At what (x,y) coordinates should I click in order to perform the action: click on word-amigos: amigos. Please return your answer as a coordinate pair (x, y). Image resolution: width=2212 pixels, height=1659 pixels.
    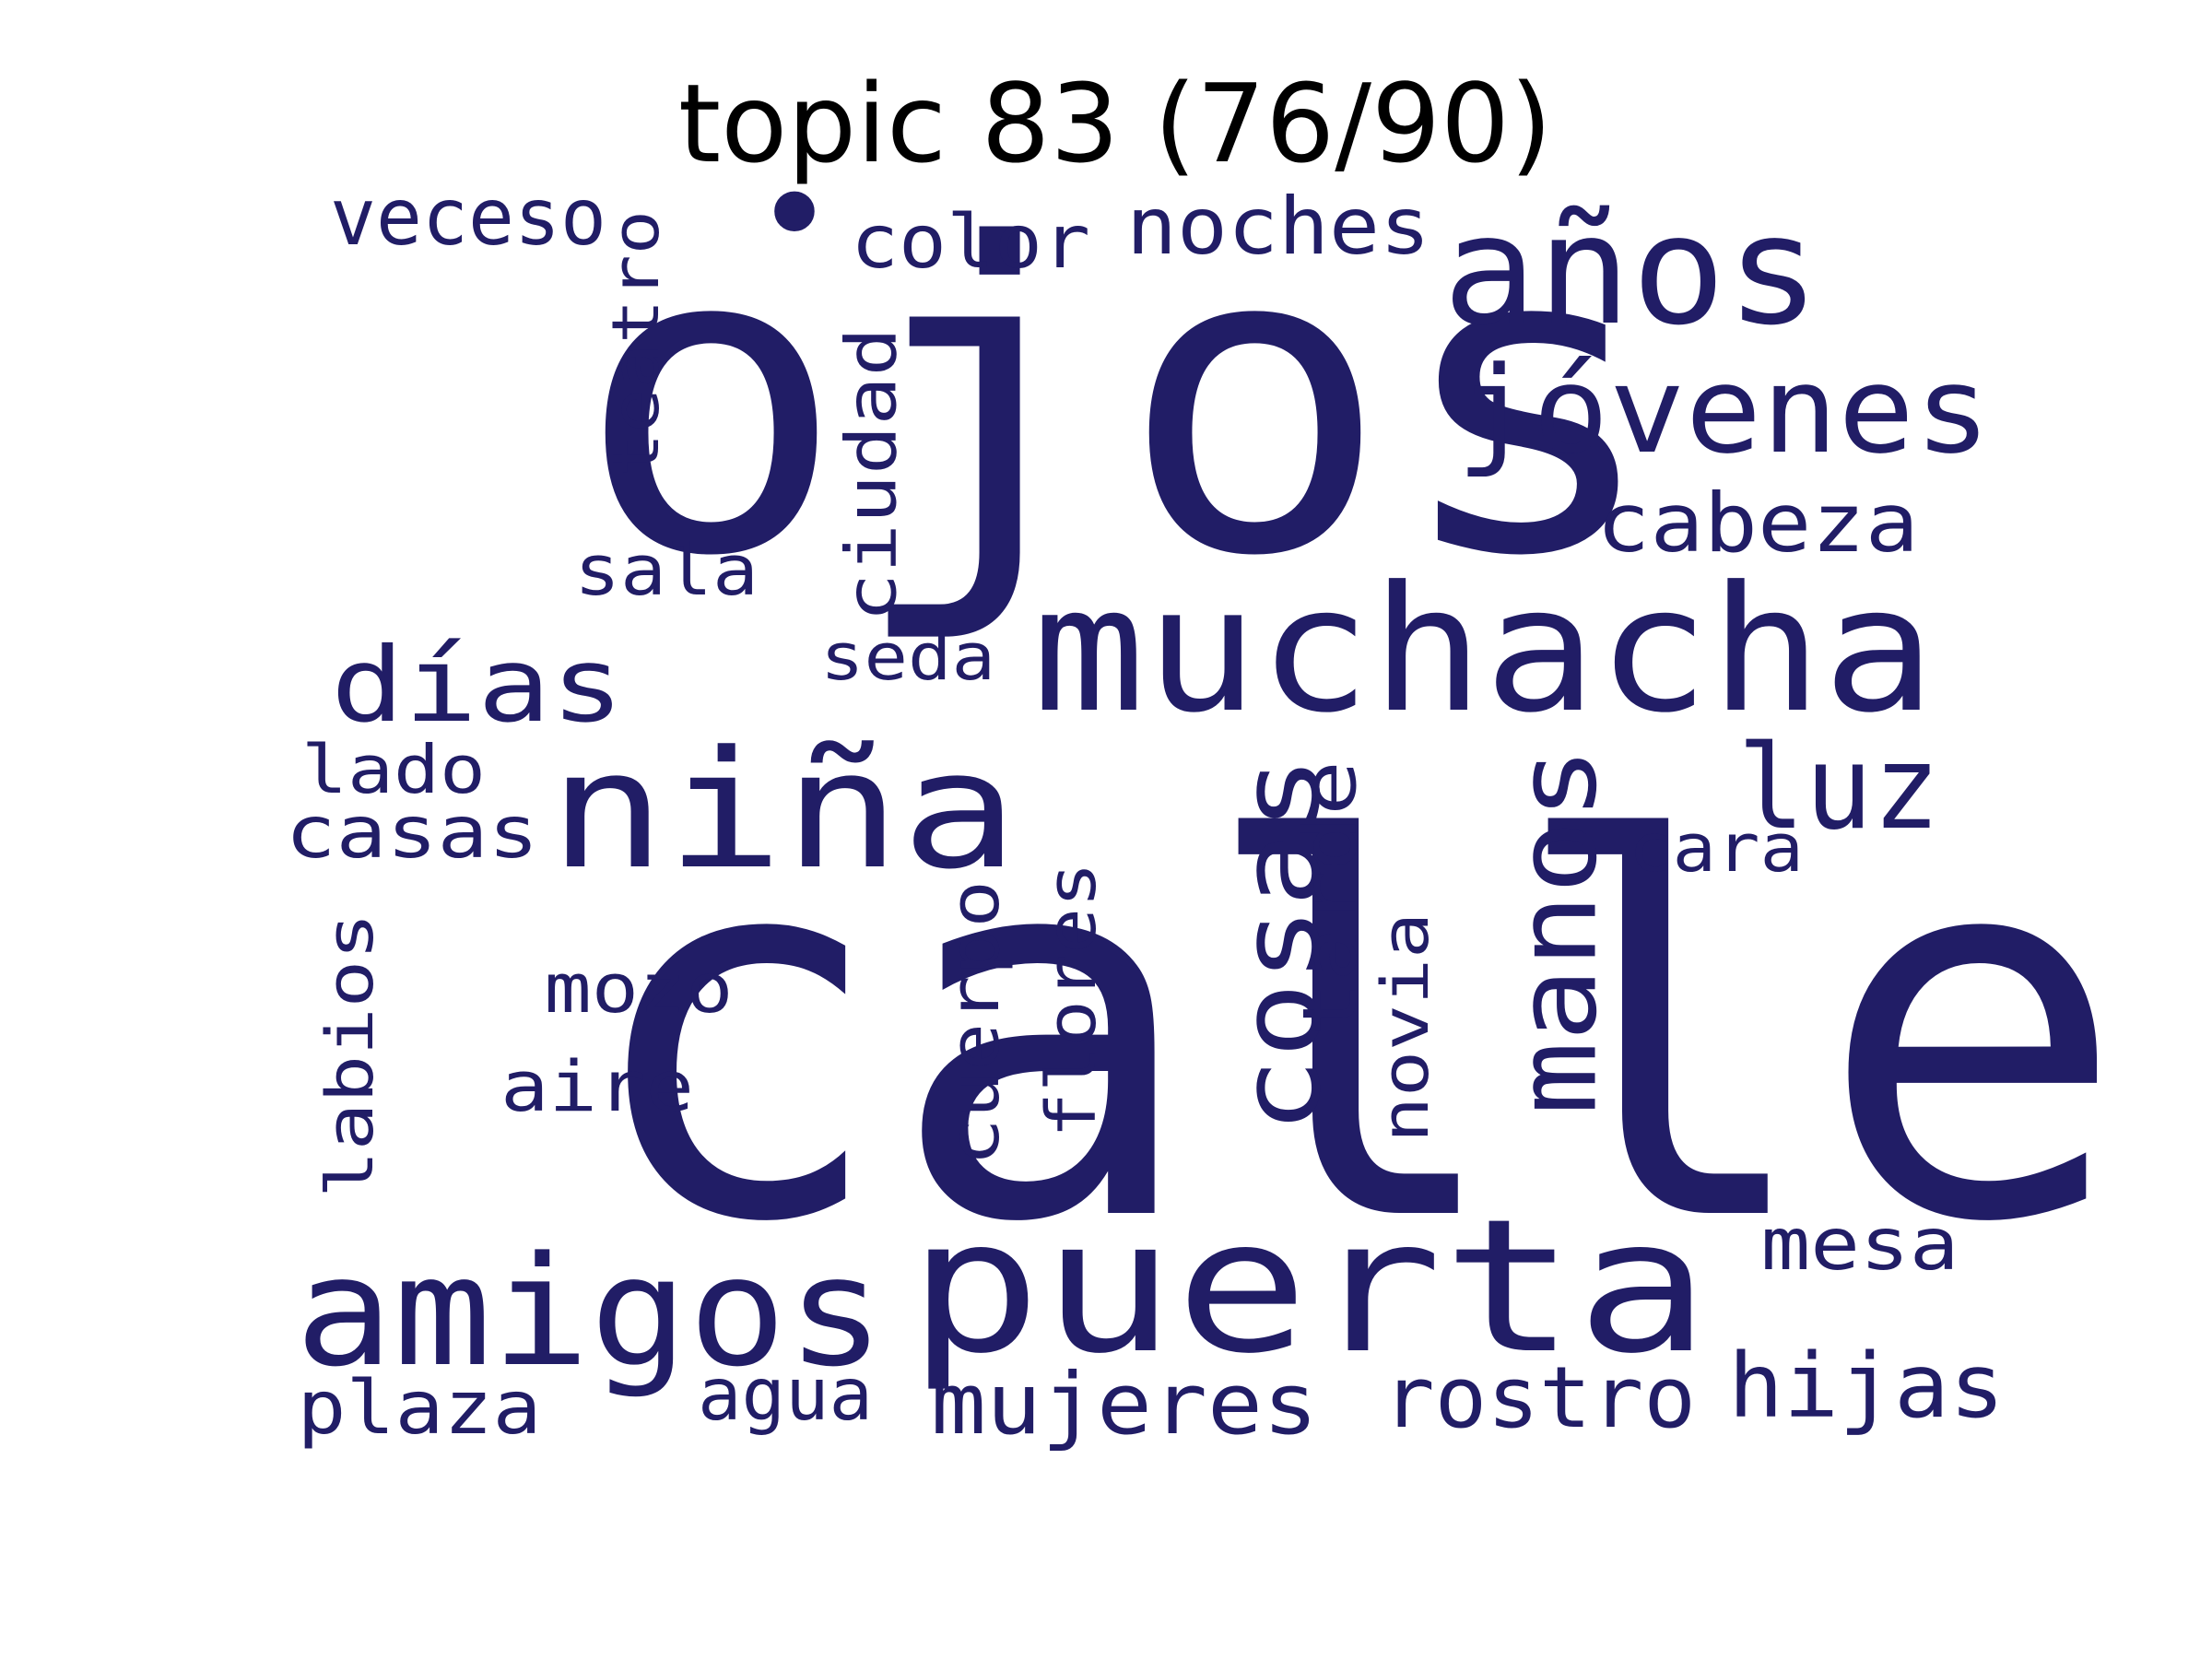
    Looking at the image, I should click on (590, 1312).